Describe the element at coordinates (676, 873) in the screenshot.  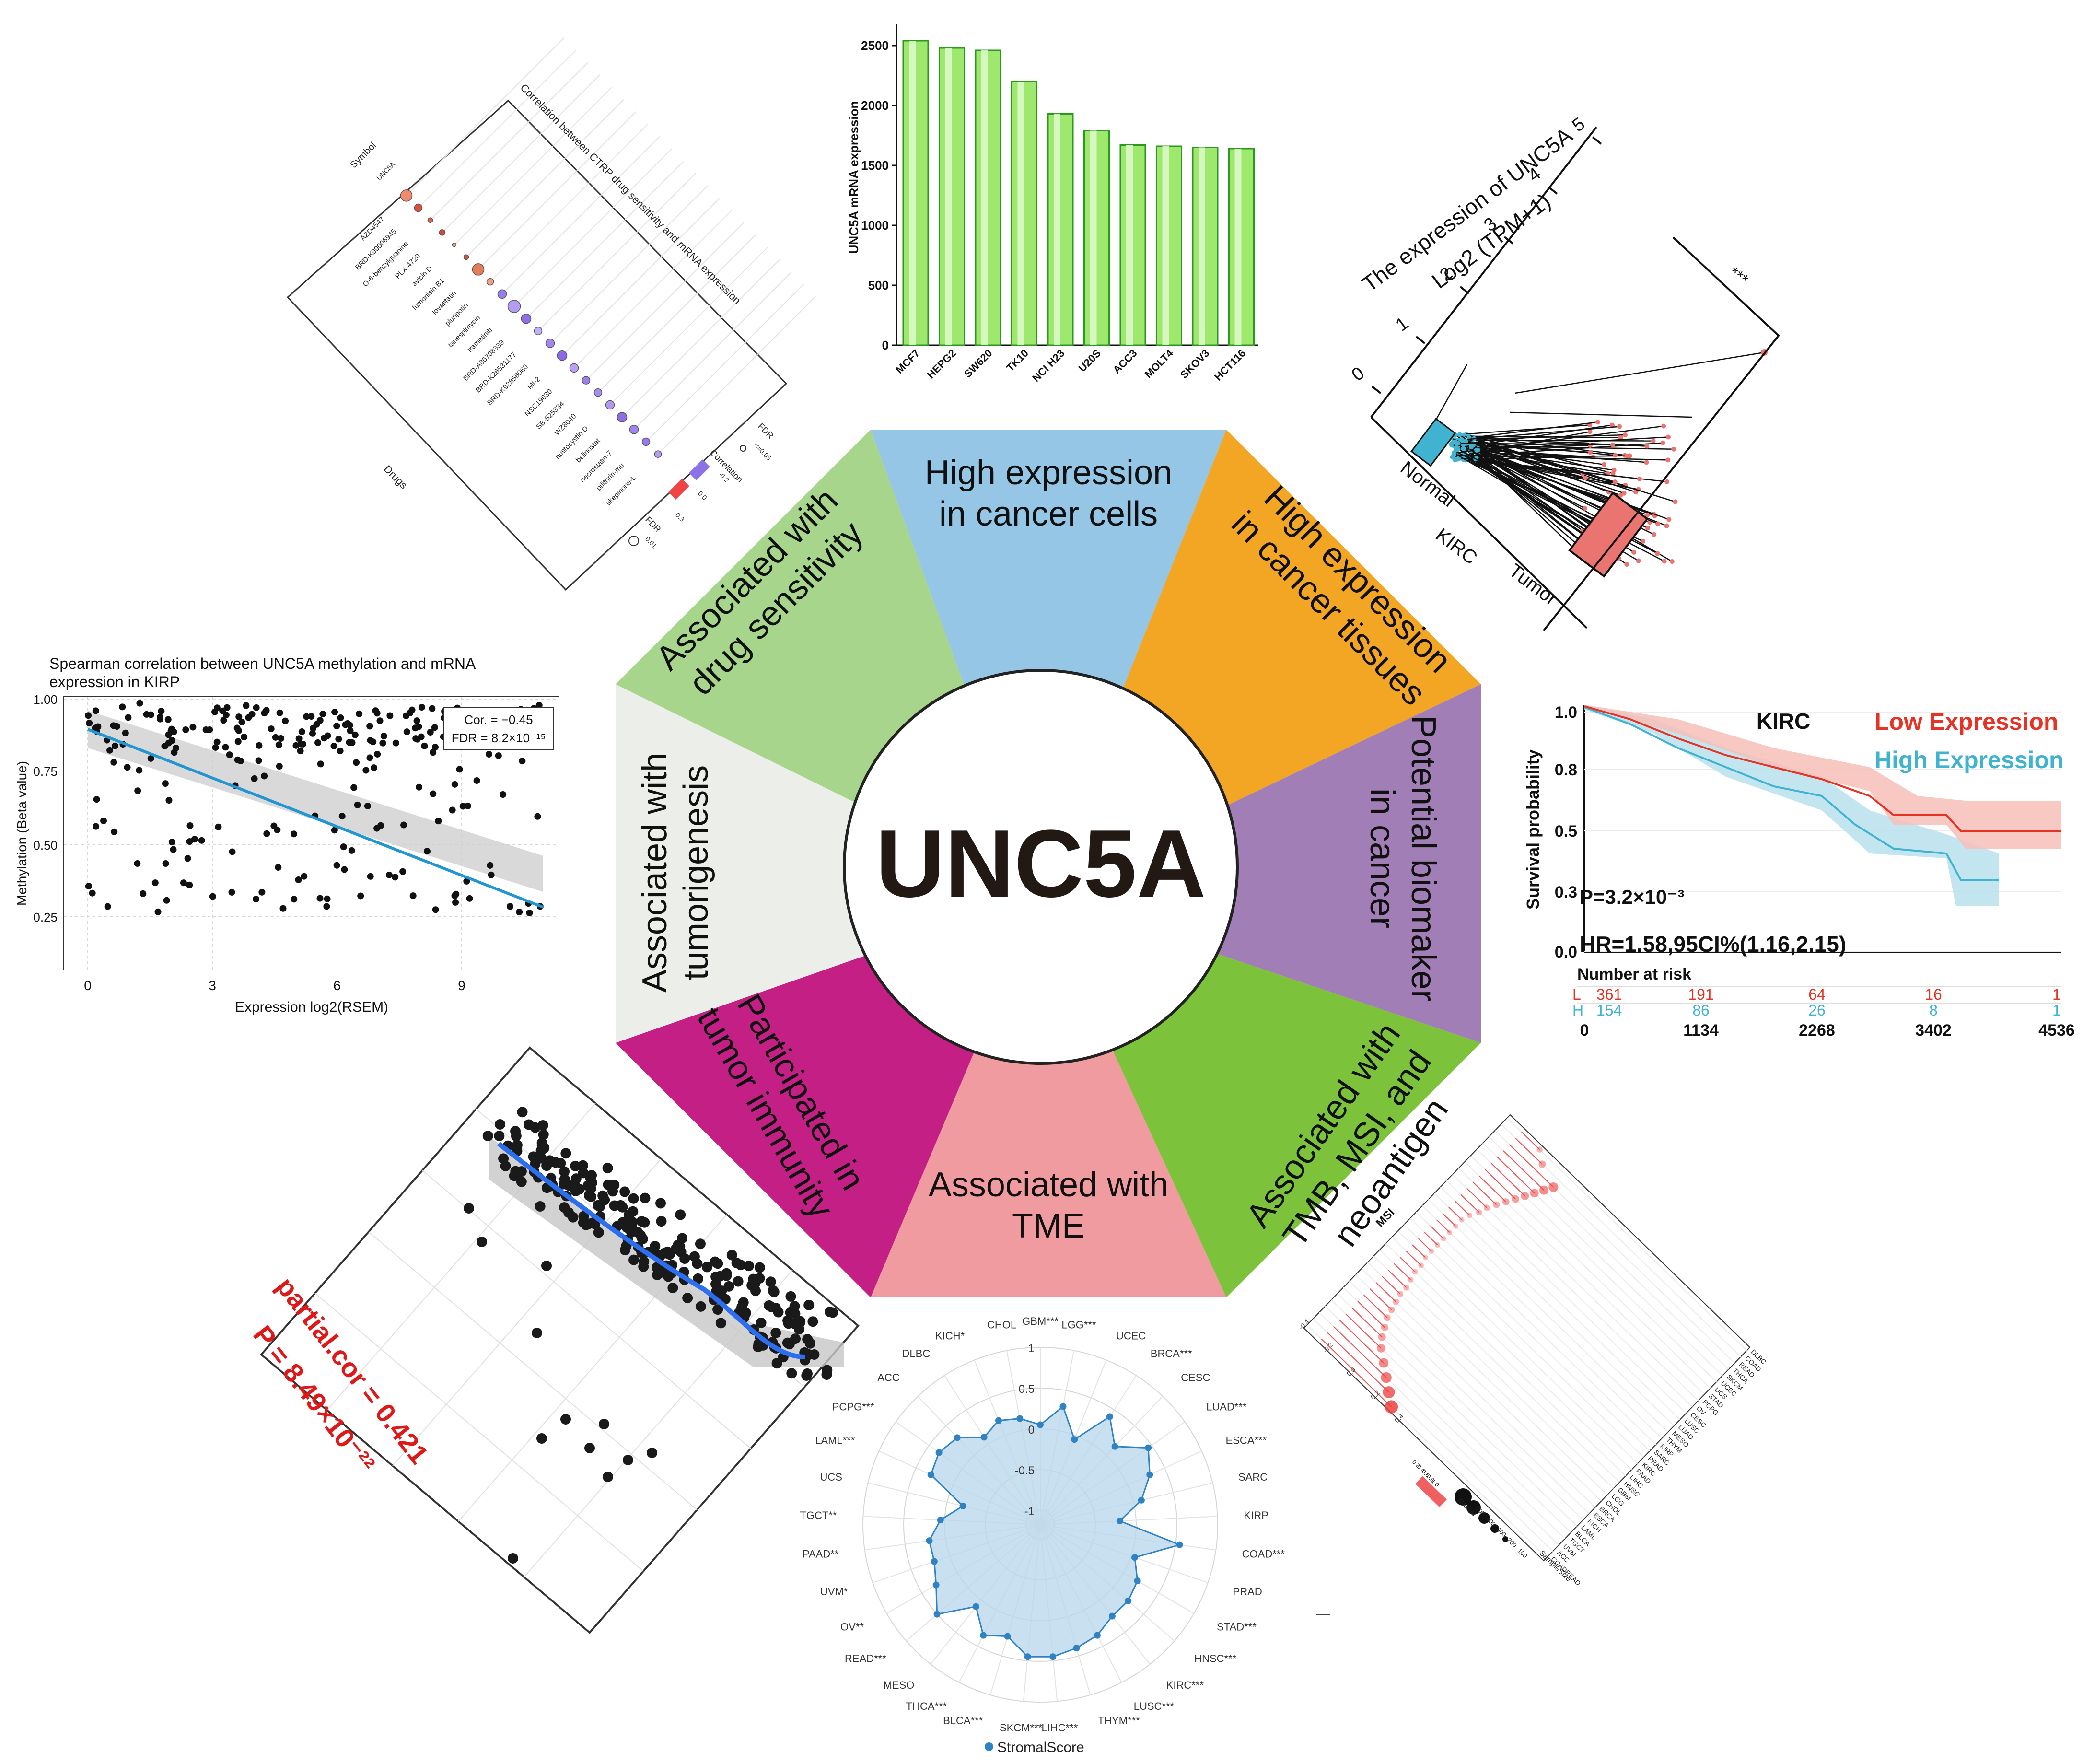
I see `segment-label-left: Associated withtumorigenesis` at that location.